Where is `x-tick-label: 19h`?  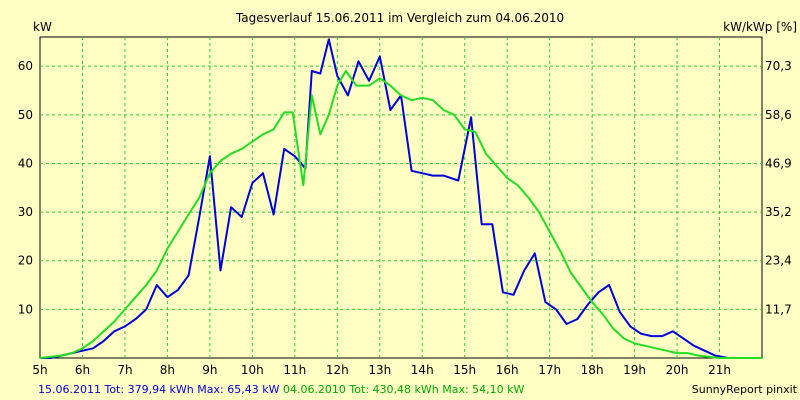 x-tick-label: 19h is located at coordinates (634, 370).